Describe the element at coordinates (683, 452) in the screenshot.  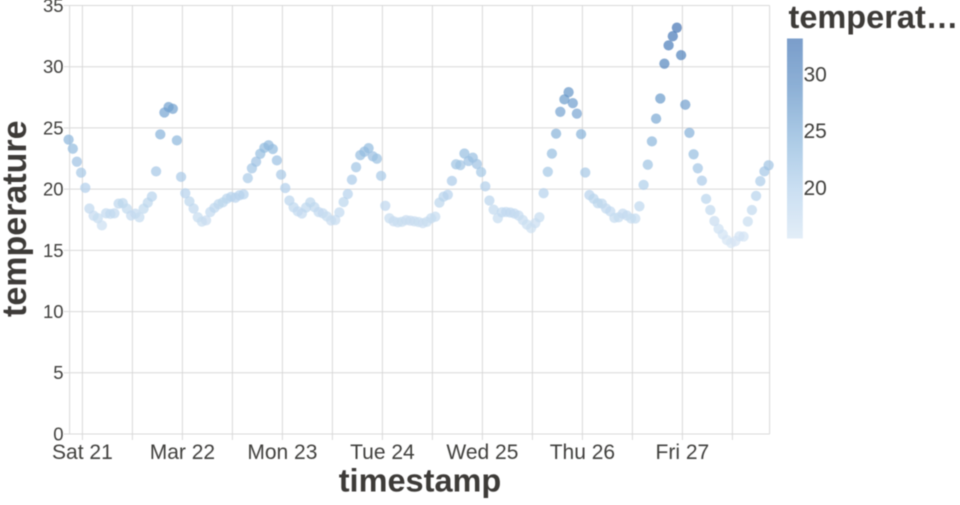
I see `svg-text: Fri 27` at that location.